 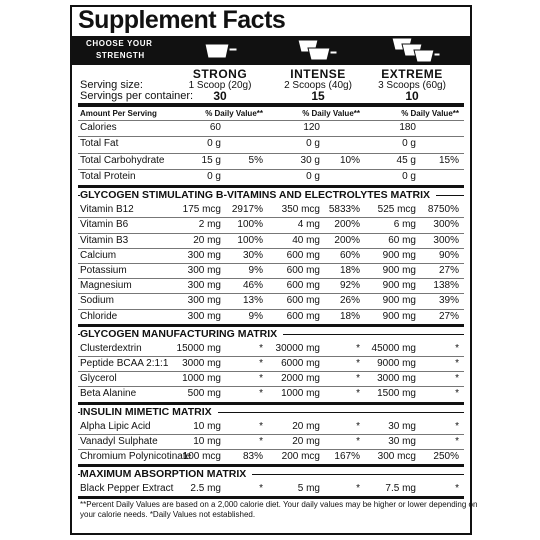 I want to click on daily-value: 30%, so click(x=252, y=255).